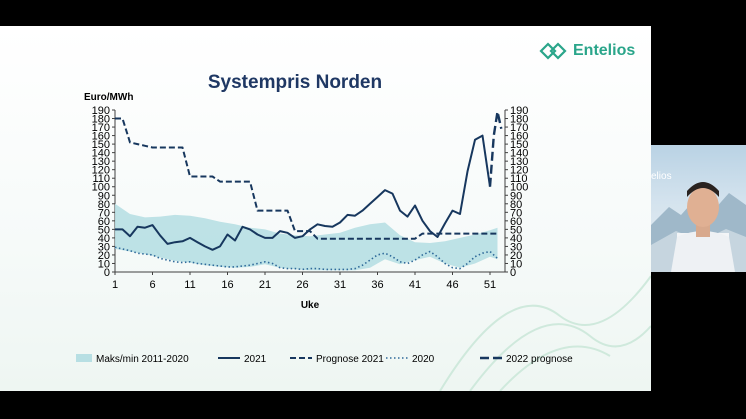  I want to click on chart-title: Systempris Norden, so click(295, 82).